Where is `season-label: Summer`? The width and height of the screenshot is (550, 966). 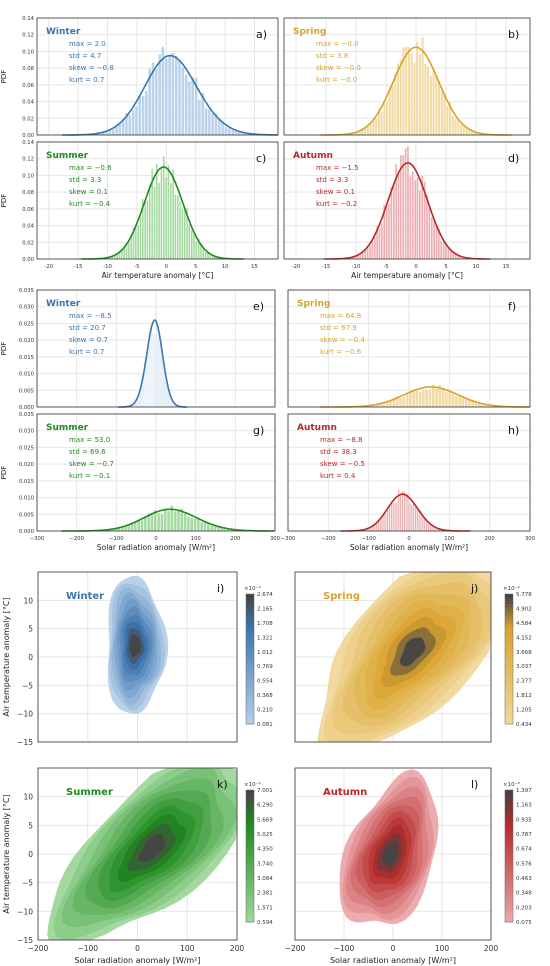 season-label: Summer is located at coordinates (67, 156).